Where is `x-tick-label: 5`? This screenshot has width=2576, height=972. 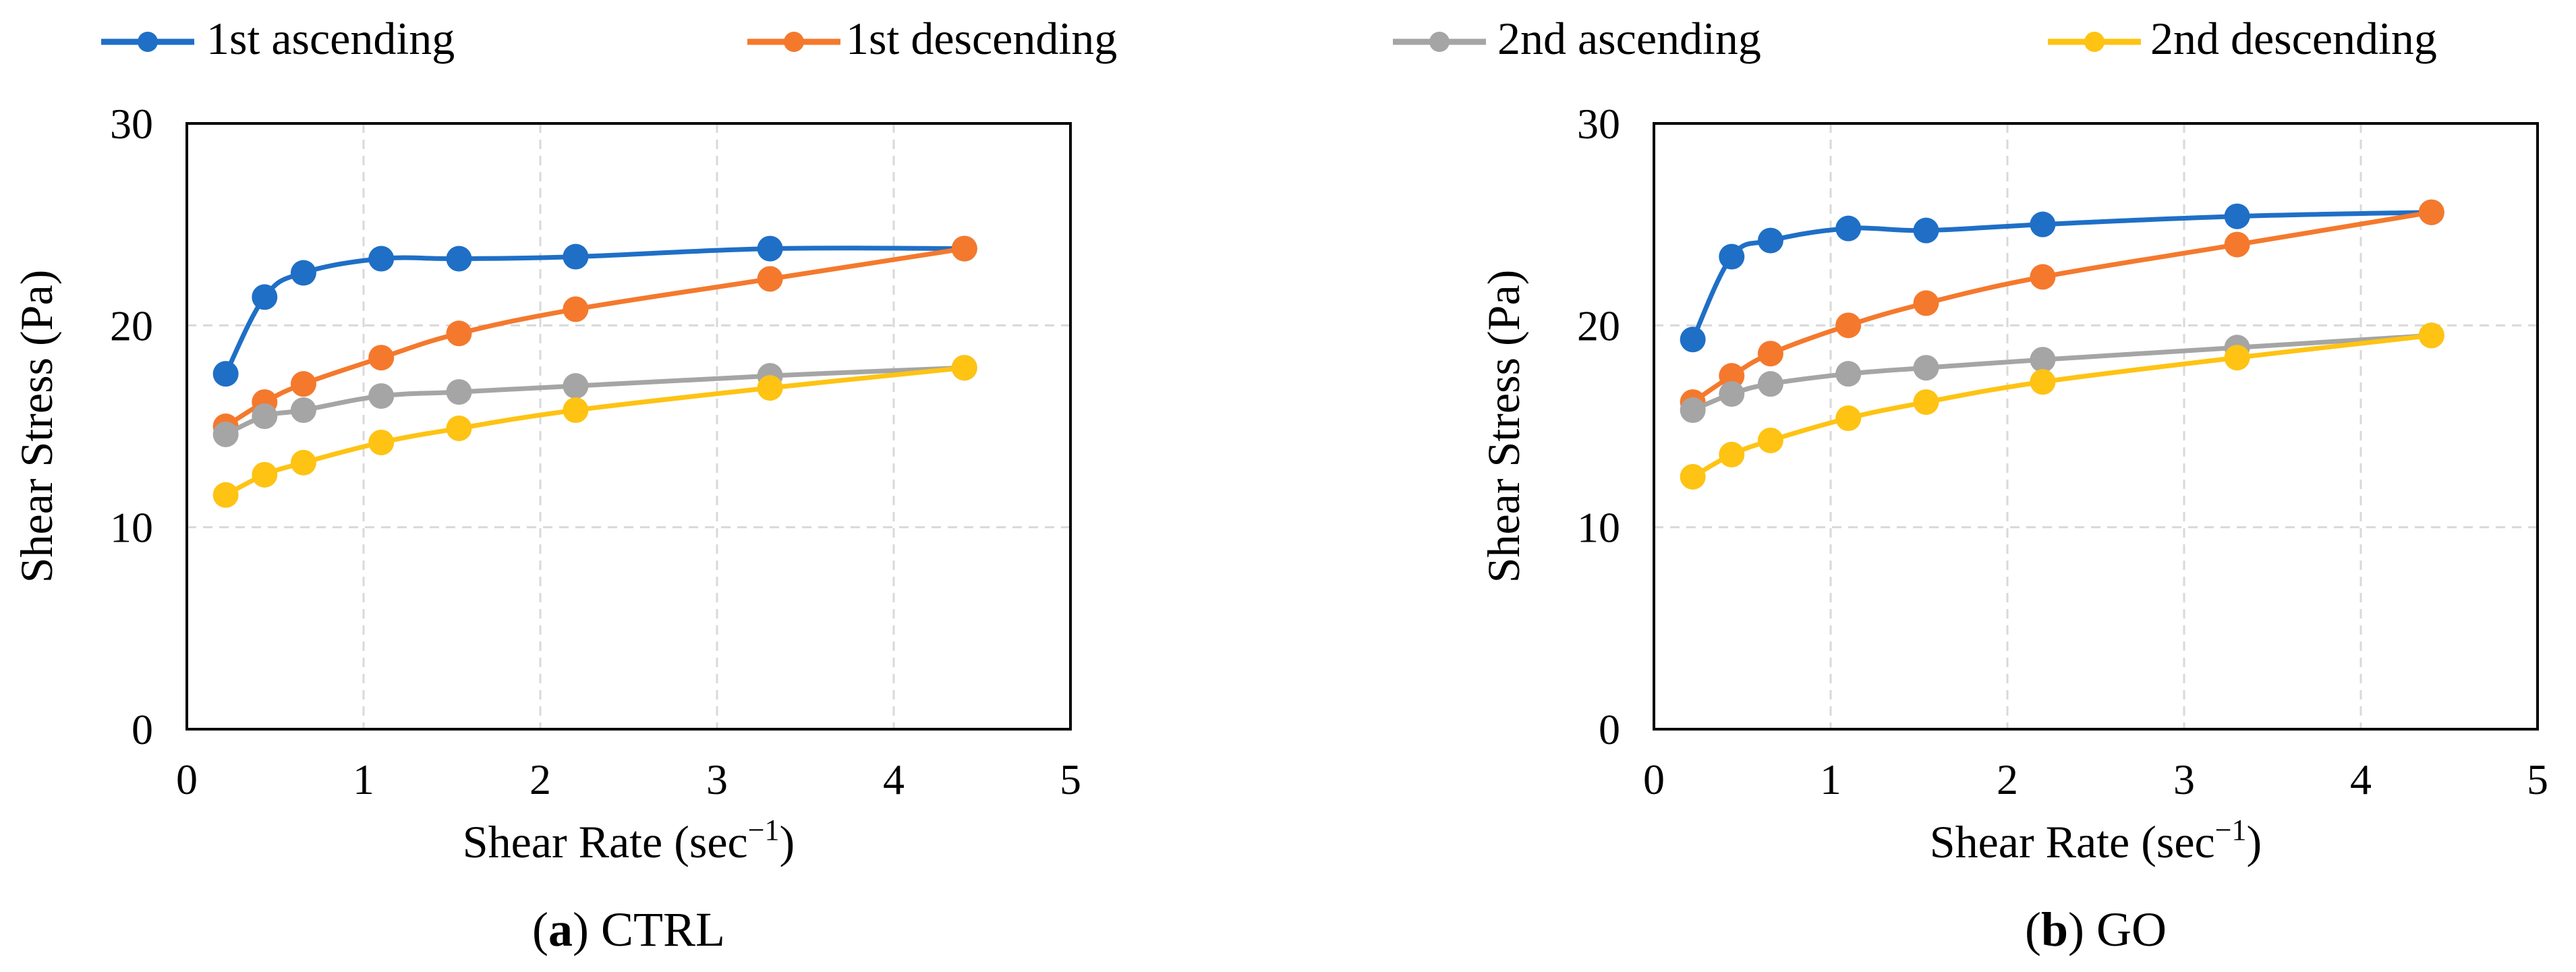 x-tick-label: 5 is located at coordinates (2537, 779).